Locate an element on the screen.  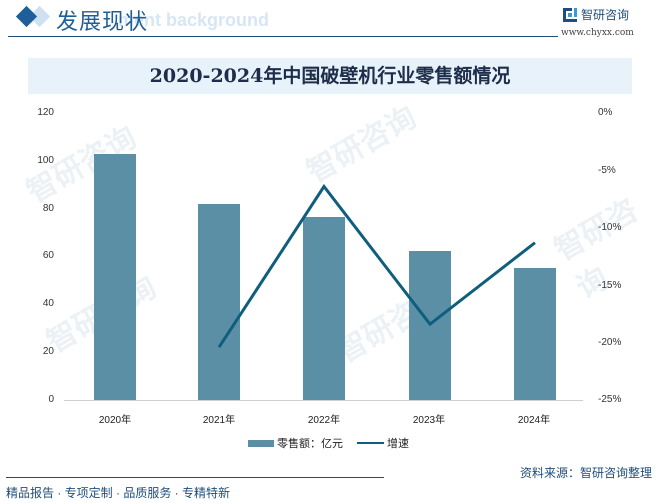
legend-line-swatch-icon is located at coordinates (370, 443).